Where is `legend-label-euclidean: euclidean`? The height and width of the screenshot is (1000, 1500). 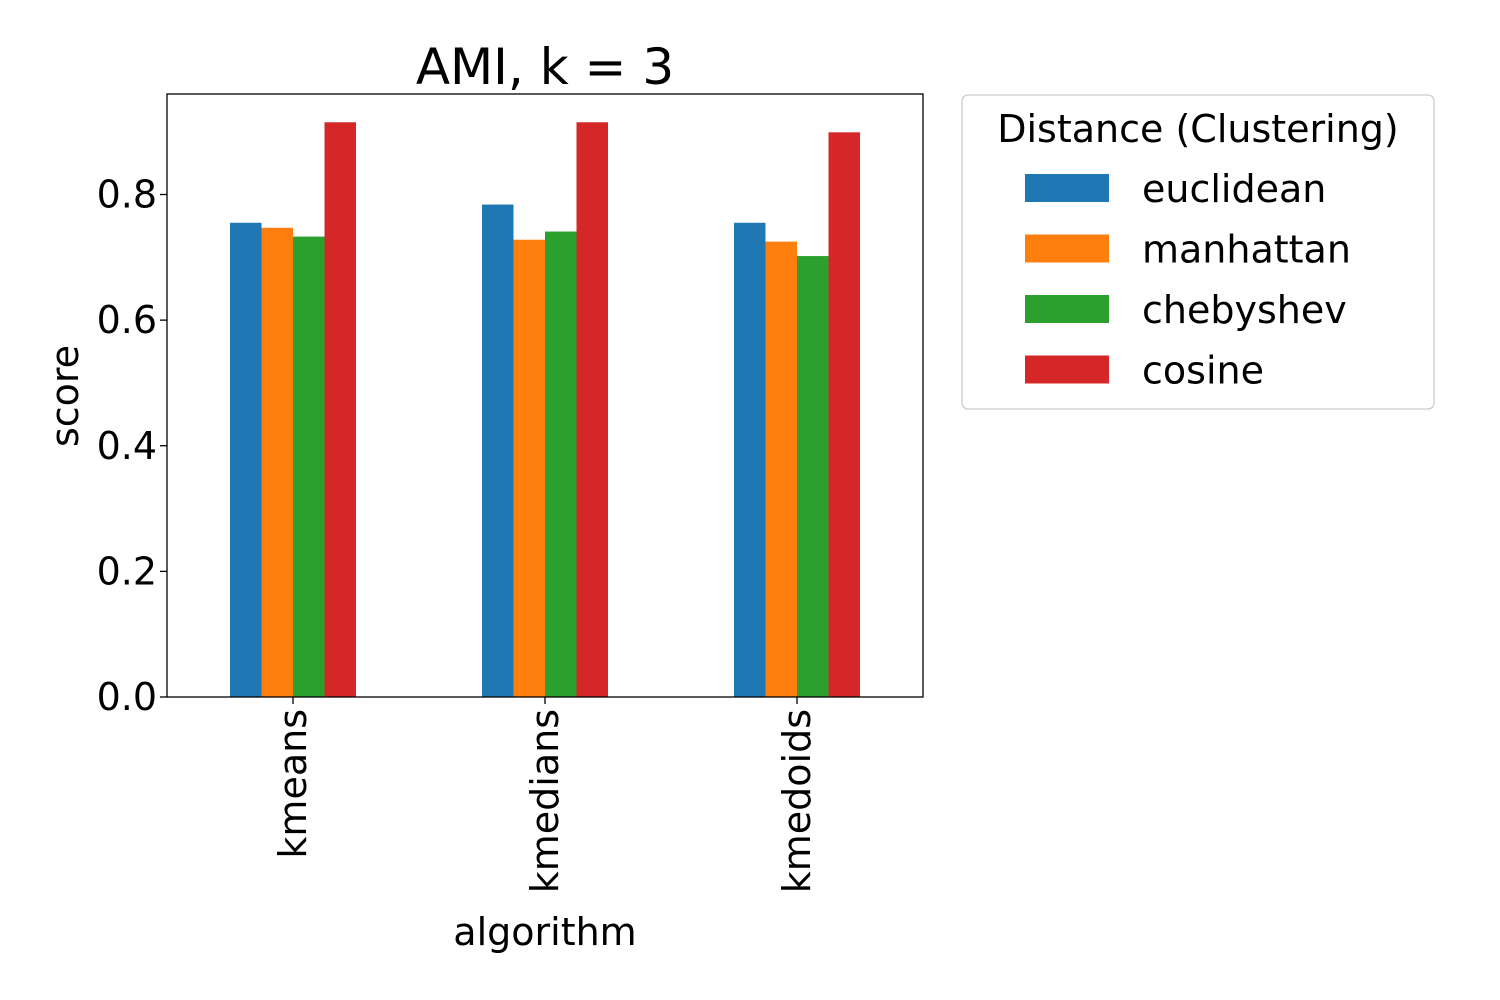 legend-label-euclidean: euclidean is located at coordinates (1234, 189).